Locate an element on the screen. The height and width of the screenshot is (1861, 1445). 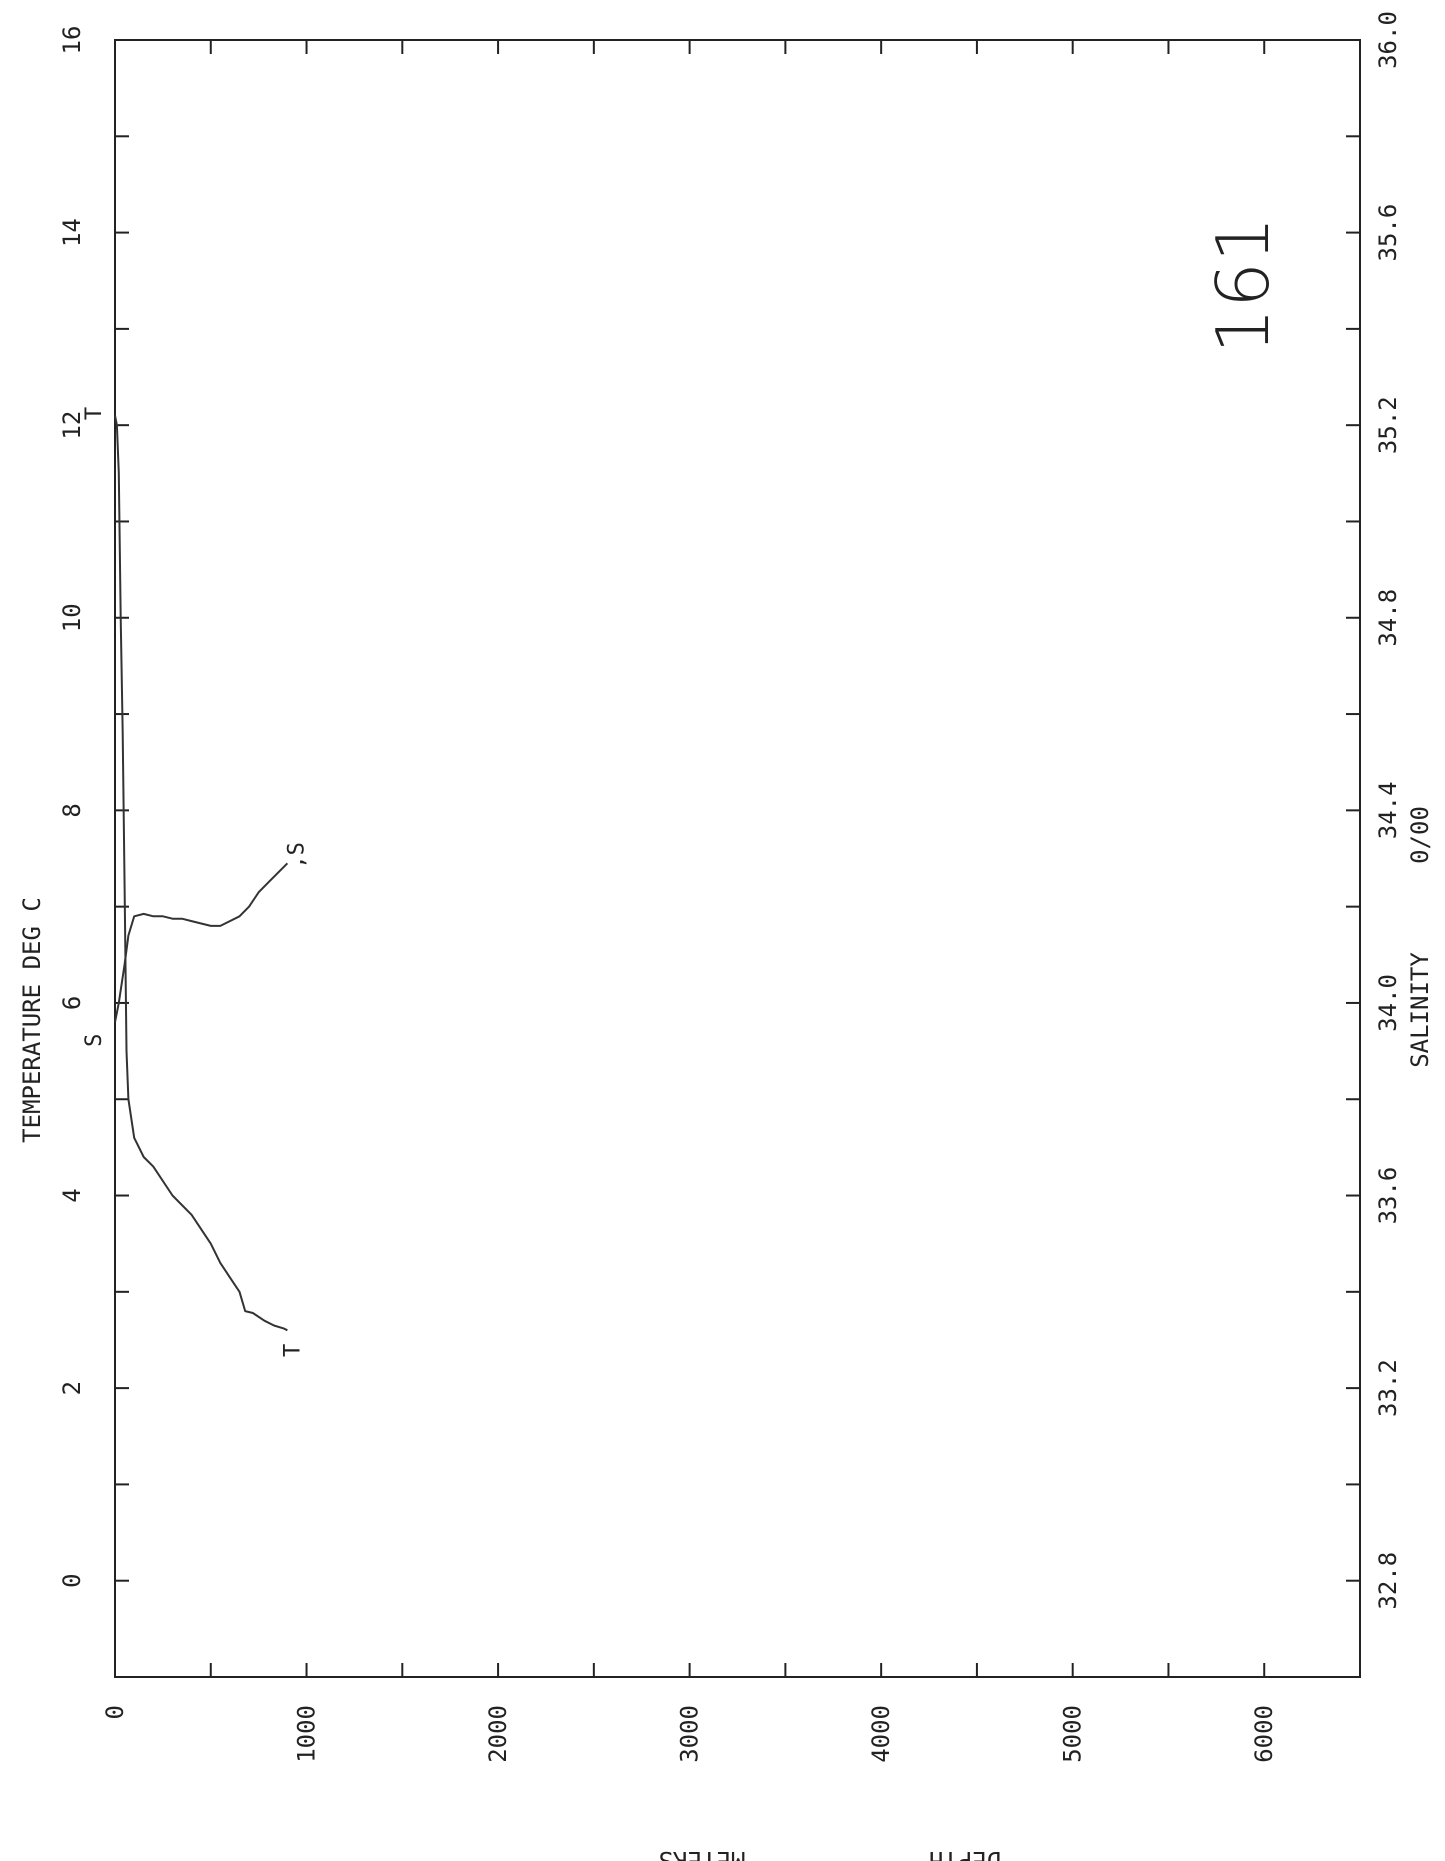
depth-tick-label: 2000 is located at coordinates (498, 1734).